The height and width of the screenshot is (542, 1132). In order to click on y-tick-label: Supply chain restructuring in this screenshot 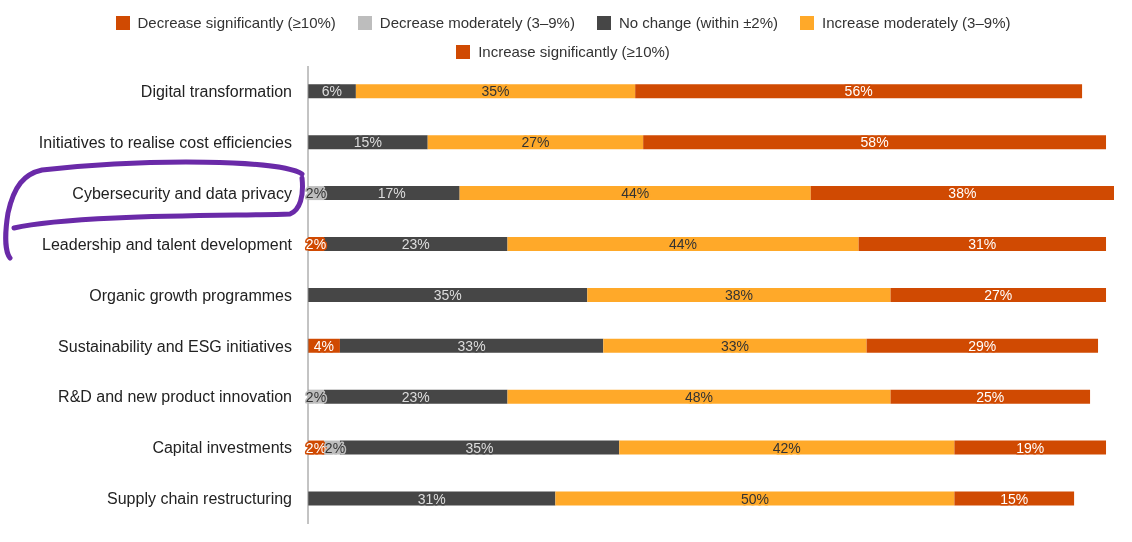, I will do `click(199, 499)`.